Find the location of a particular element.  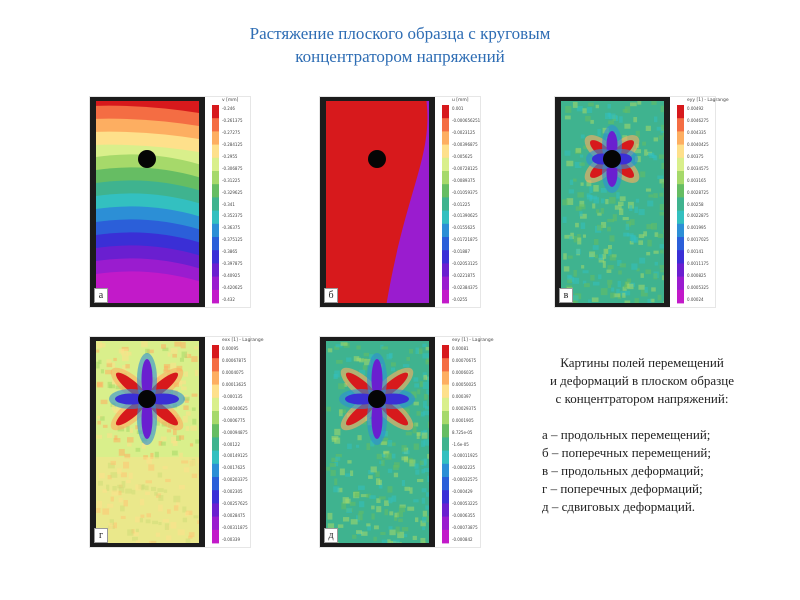

colorbar-tick-label: -0.2955 is located at coordinates (230, 156).